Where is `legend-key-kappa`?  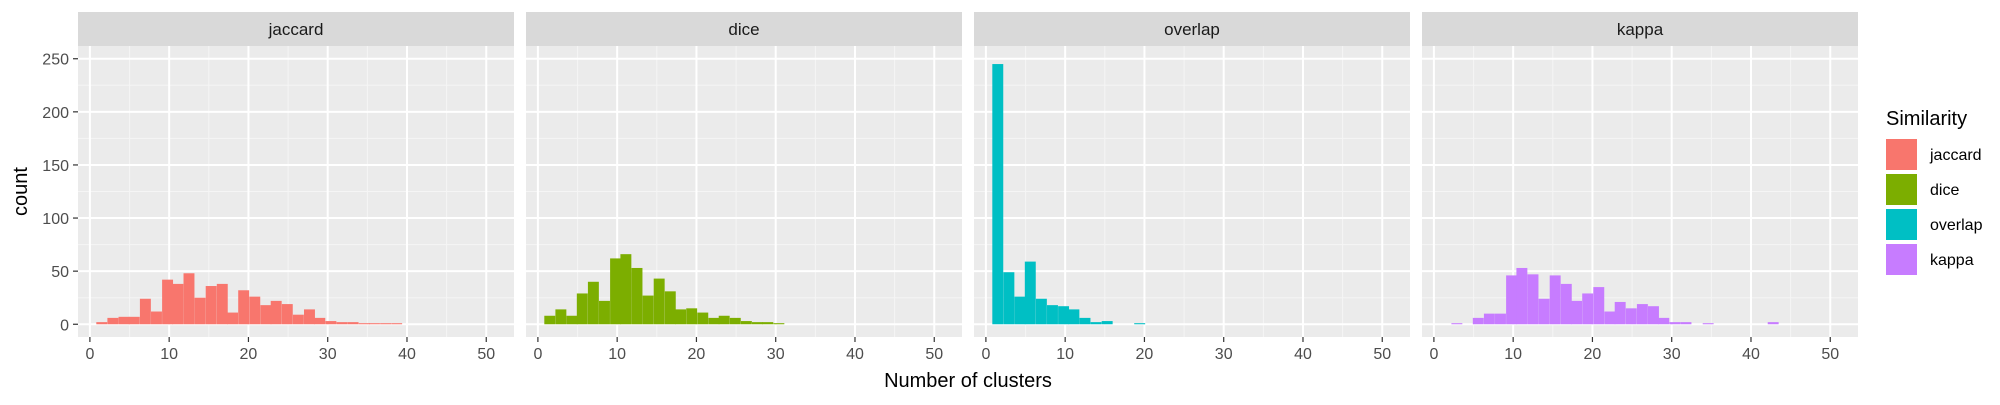 legend-key-kappa is located at coordinates (1901, 259).